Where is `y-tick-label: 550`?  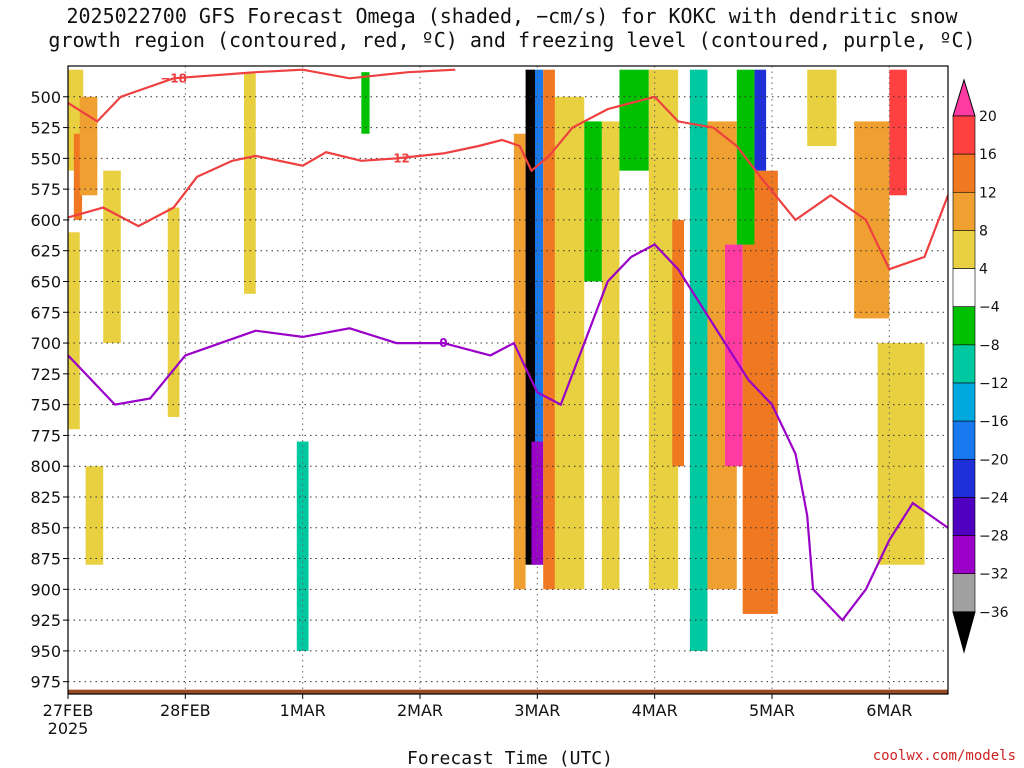 y-tick-label: 550 is located at coordinates (45, 158).